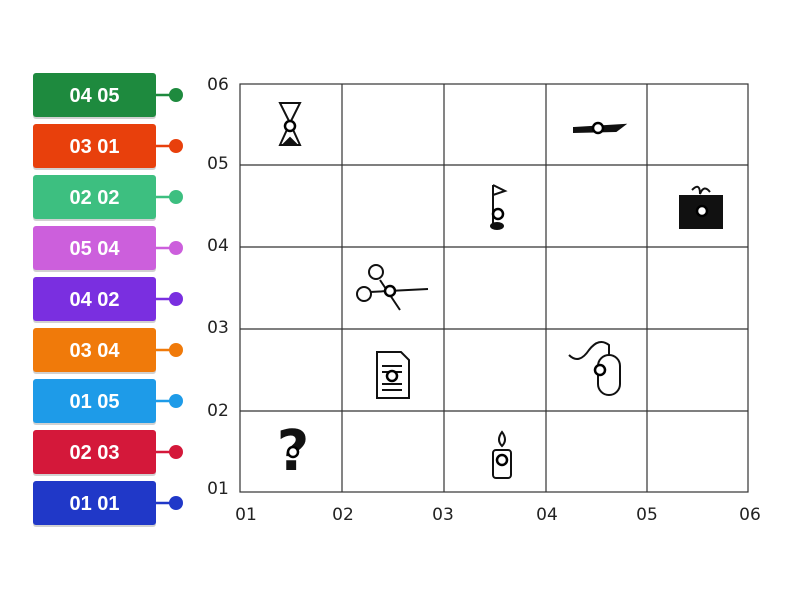  I want to click on label-text: 03 01, so click(94, 147).